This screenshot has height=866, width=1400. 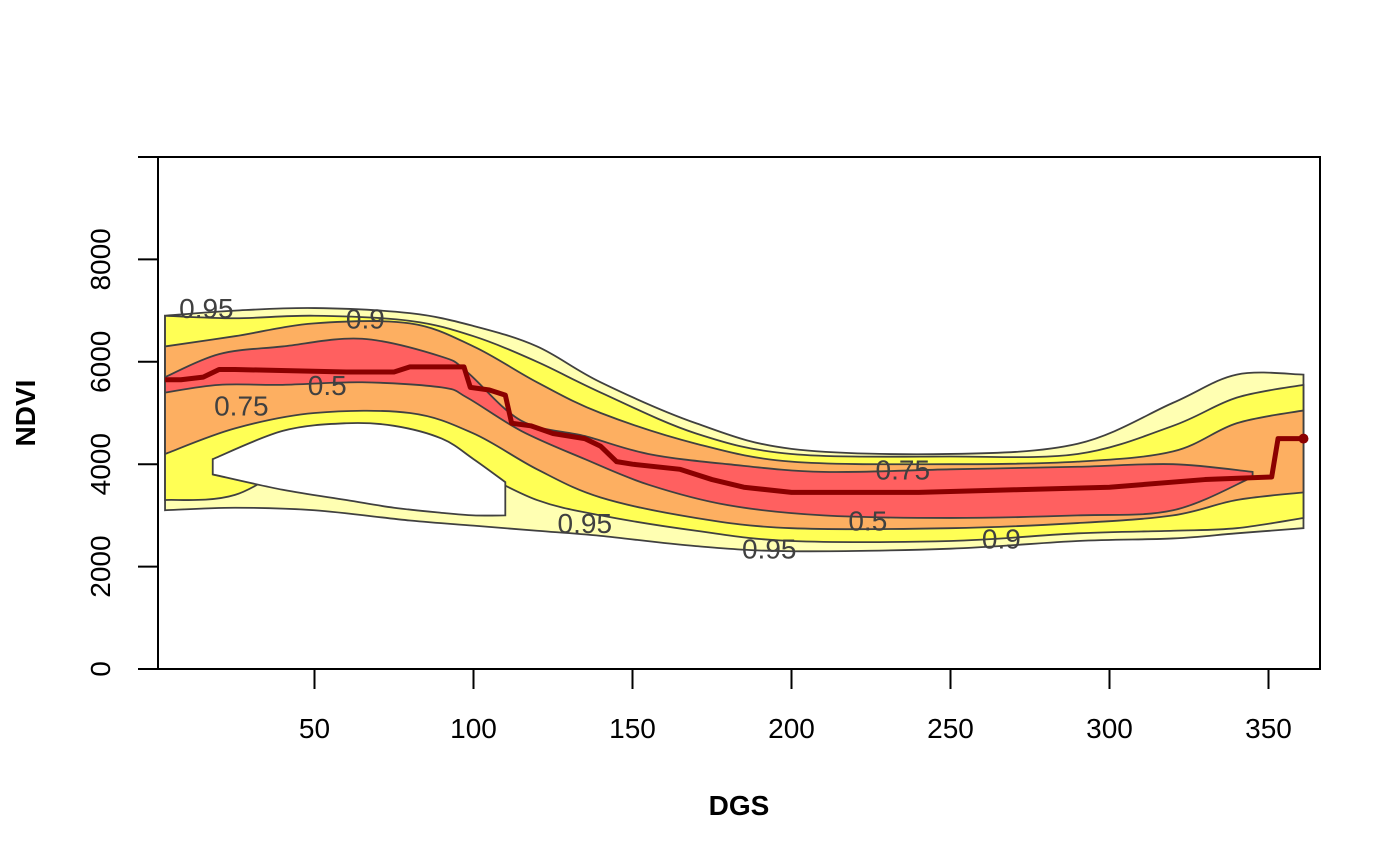 What do you see at coordinates (100, 362) in the screenshot?
I see `y-tick-label: 6000` at bounding box center [100, 362].